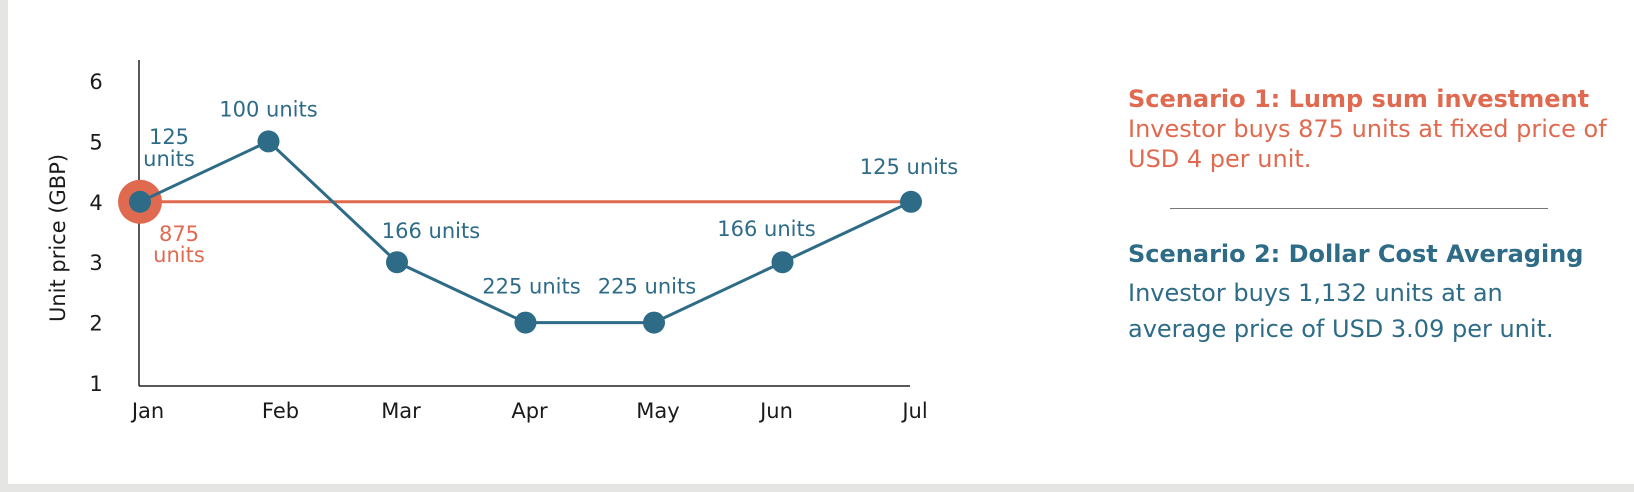 Image resolution: width=1634 pixels, height=492 pixels. I want to click on y-tick-label: 1, so click(95, 384).